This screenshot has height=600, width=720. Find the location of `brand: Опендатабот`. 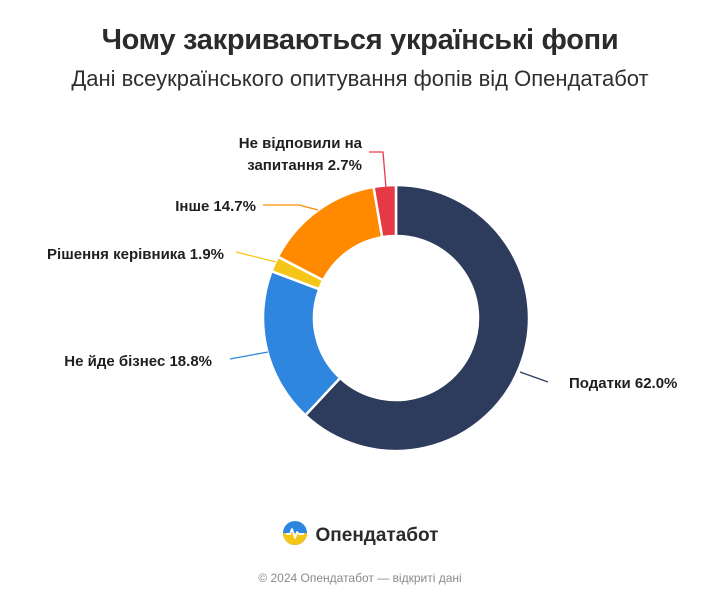

brand: Опендатабот is located at coordinates (360, 535).